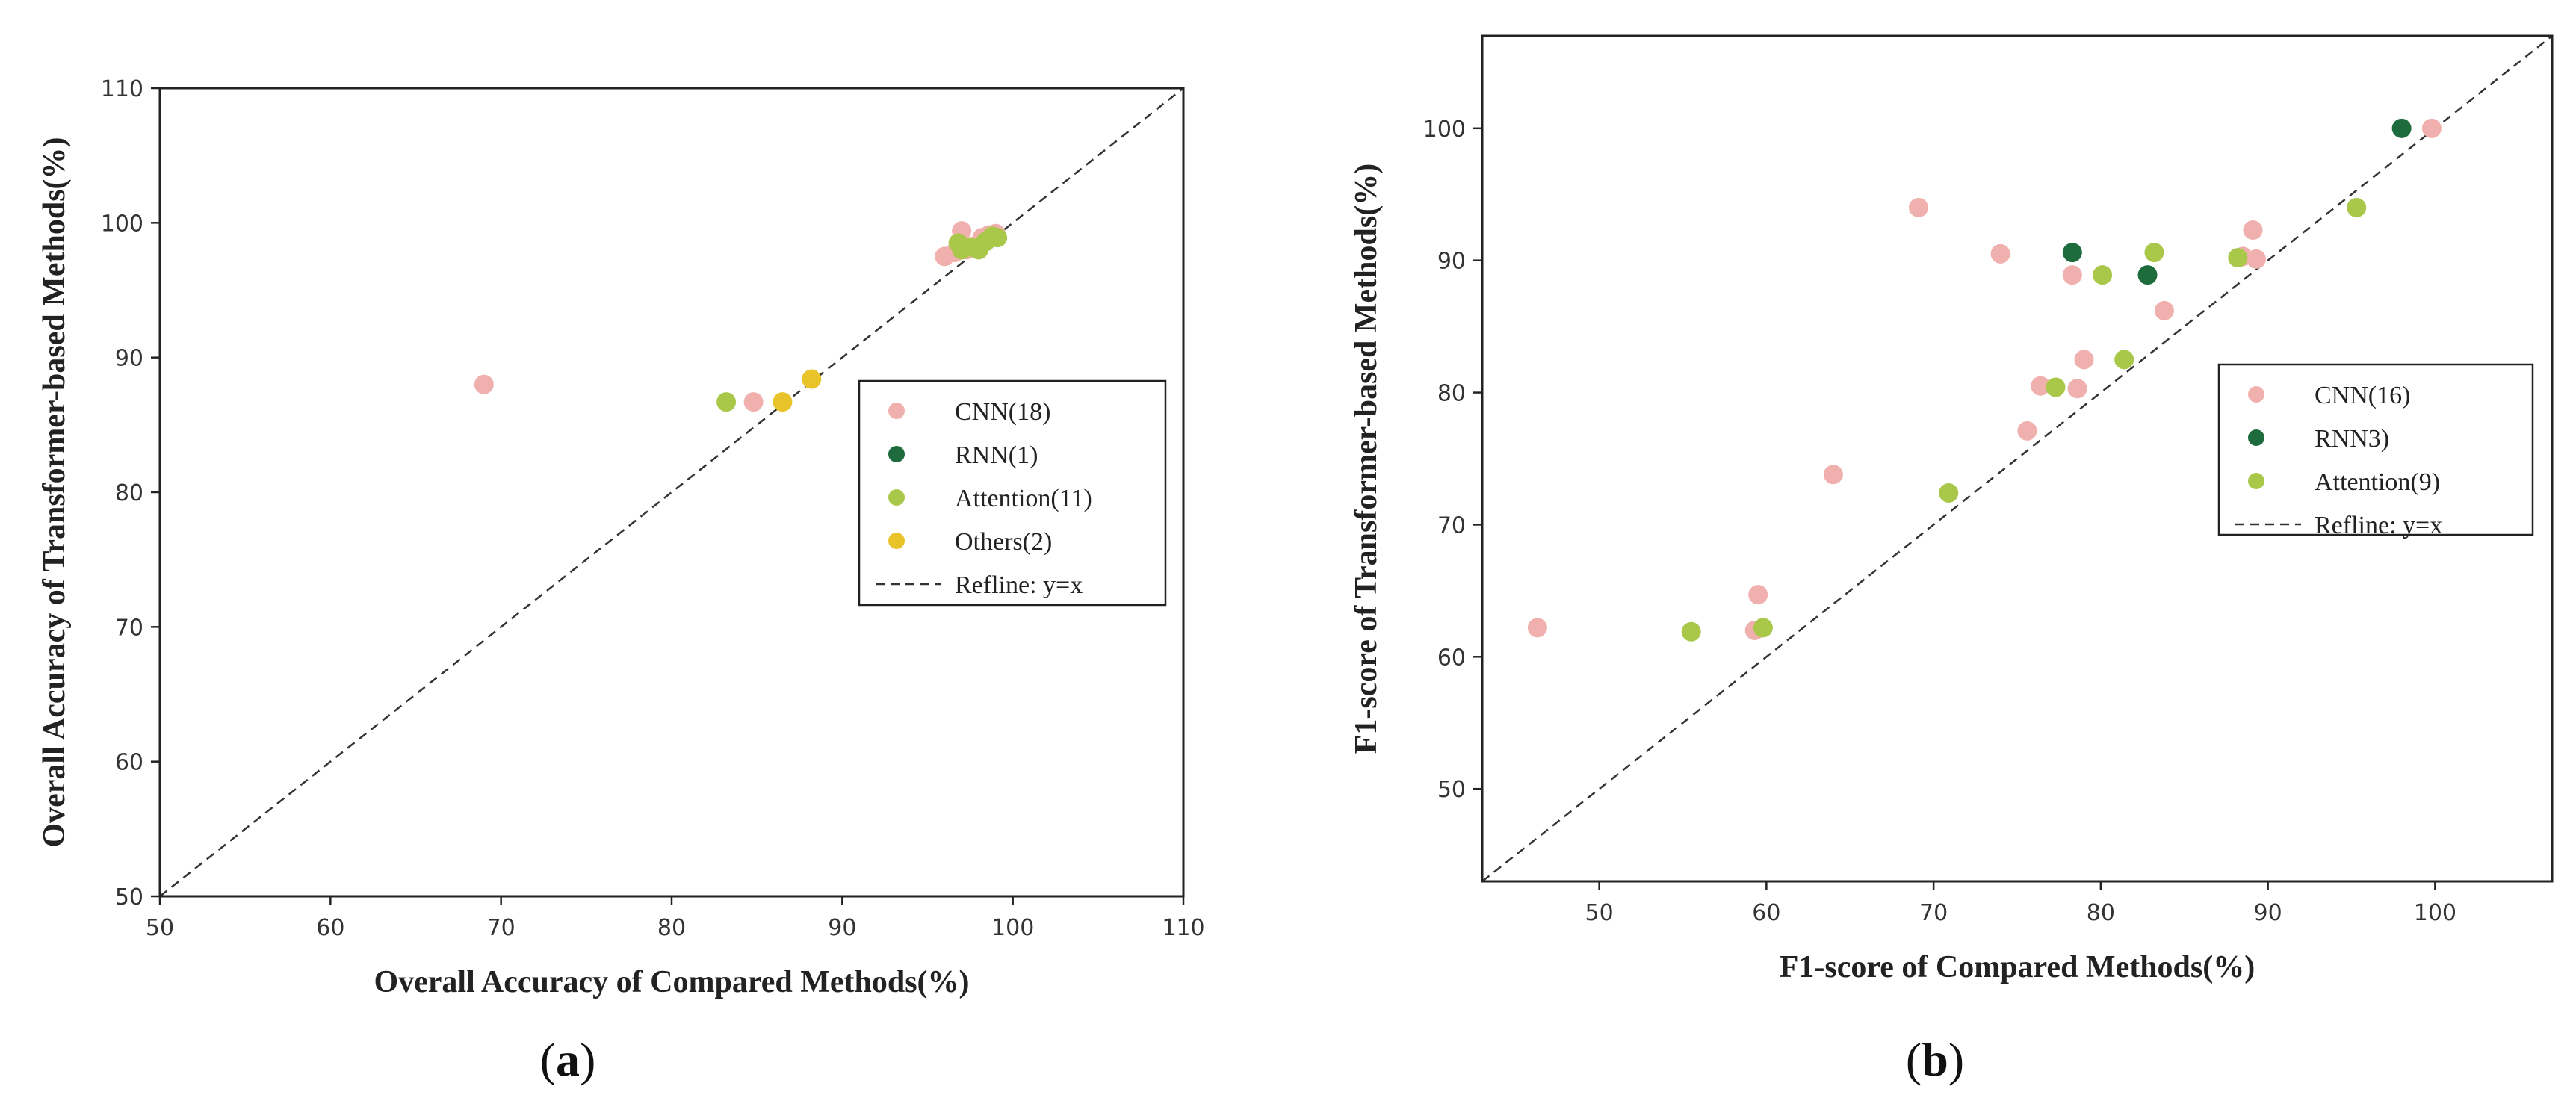  Describe the element at coordinates (1019, 585) in the screenshot. I see `panel-a-legend-refline-label: Refline: y=x` at that location.